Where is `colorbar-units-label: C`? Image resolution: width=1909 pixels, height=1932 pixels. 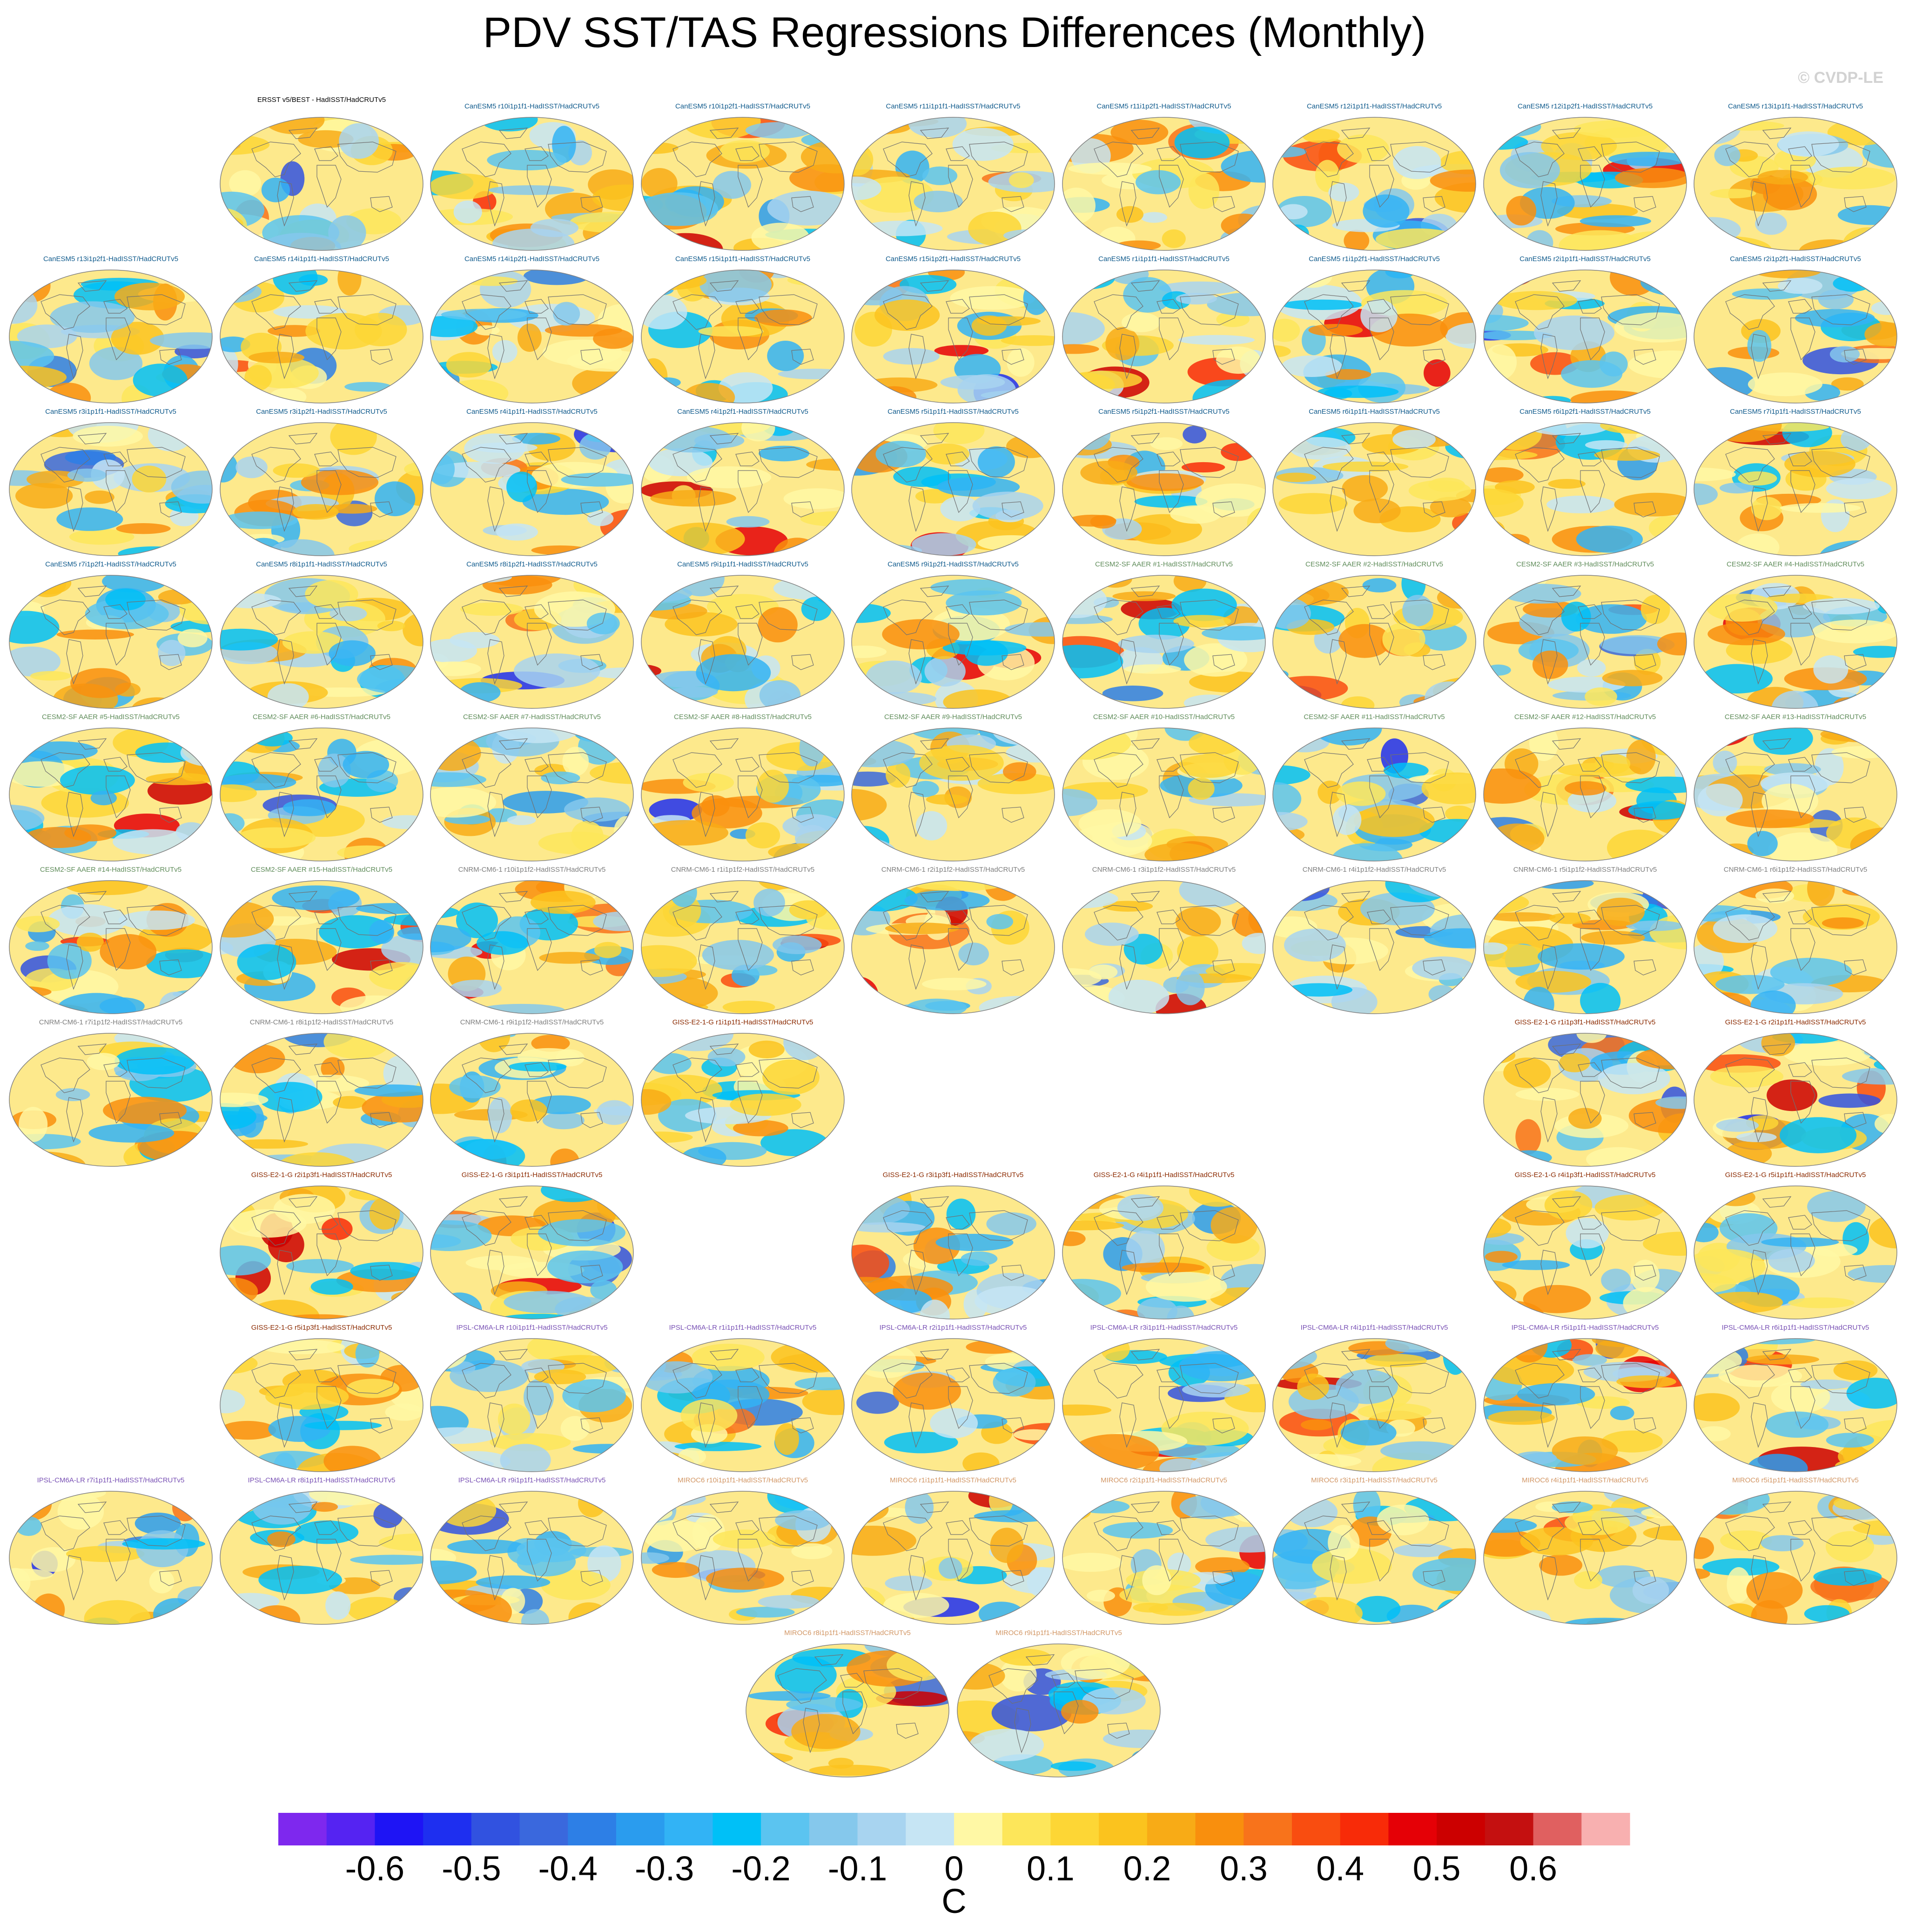 colorbar-units-label: C is located at coordinates (954, 1901).